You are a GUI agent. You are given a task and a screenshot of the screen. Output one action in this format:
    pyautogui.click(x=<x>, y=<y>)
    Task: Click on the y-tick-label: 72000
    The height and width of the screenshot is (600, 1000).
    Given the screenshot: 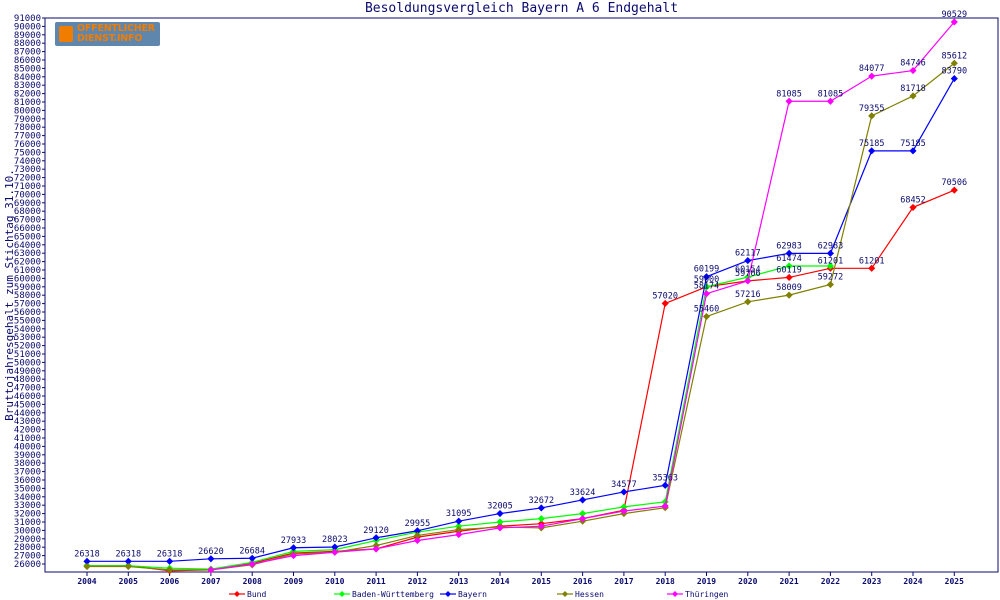 What is the action you would take?
    pyautogui.click(x=27, y=179)
    